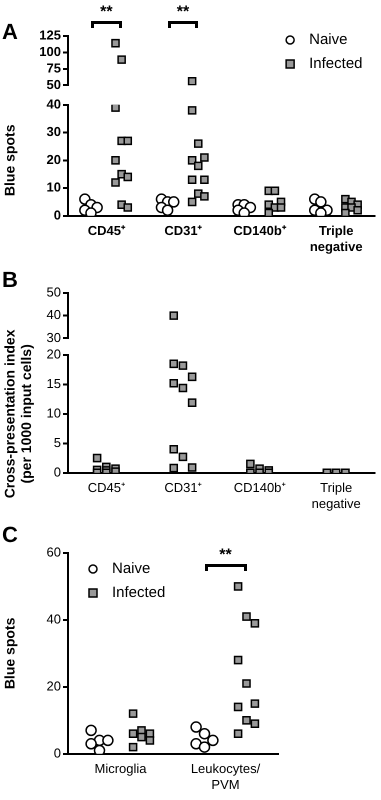 Image resolution: width=381 pixels, height=800 pixels. I want to click on x-tick-label: Microglia, so click(121, 768).